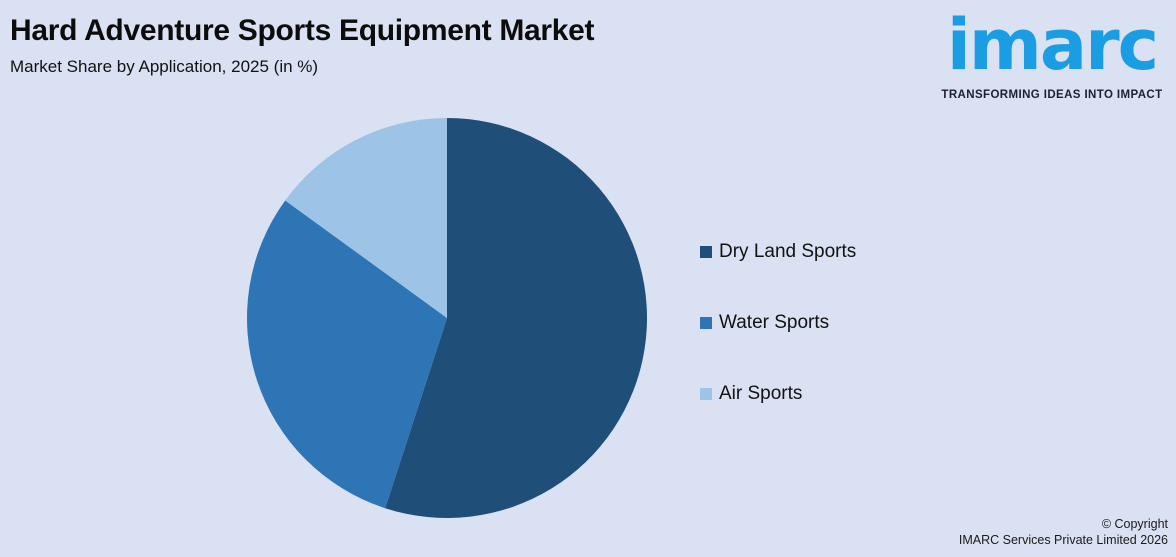 The image size is (1176, 557). I want to click on legend-swatch-dry-land-sports, so click(706, 252).